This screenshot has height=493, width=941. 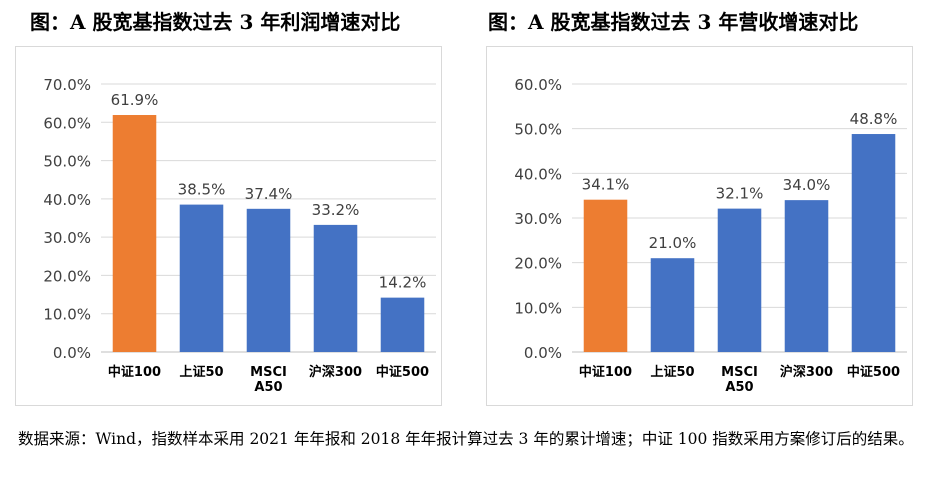 I want to click on chart-title-profit: 图：A 股宽基指数过去 3 年利润增速对比, so click(x=215, y=22).